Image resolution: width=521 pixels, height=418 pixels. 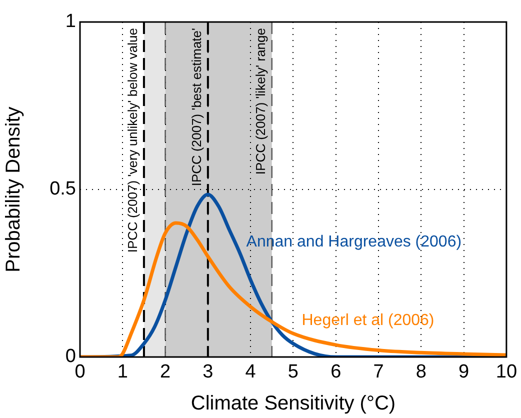 What do you see at coordinates (70, 357) in the screenshot?
I see `y-tick-label: 0` at bounding box center [70, 357].